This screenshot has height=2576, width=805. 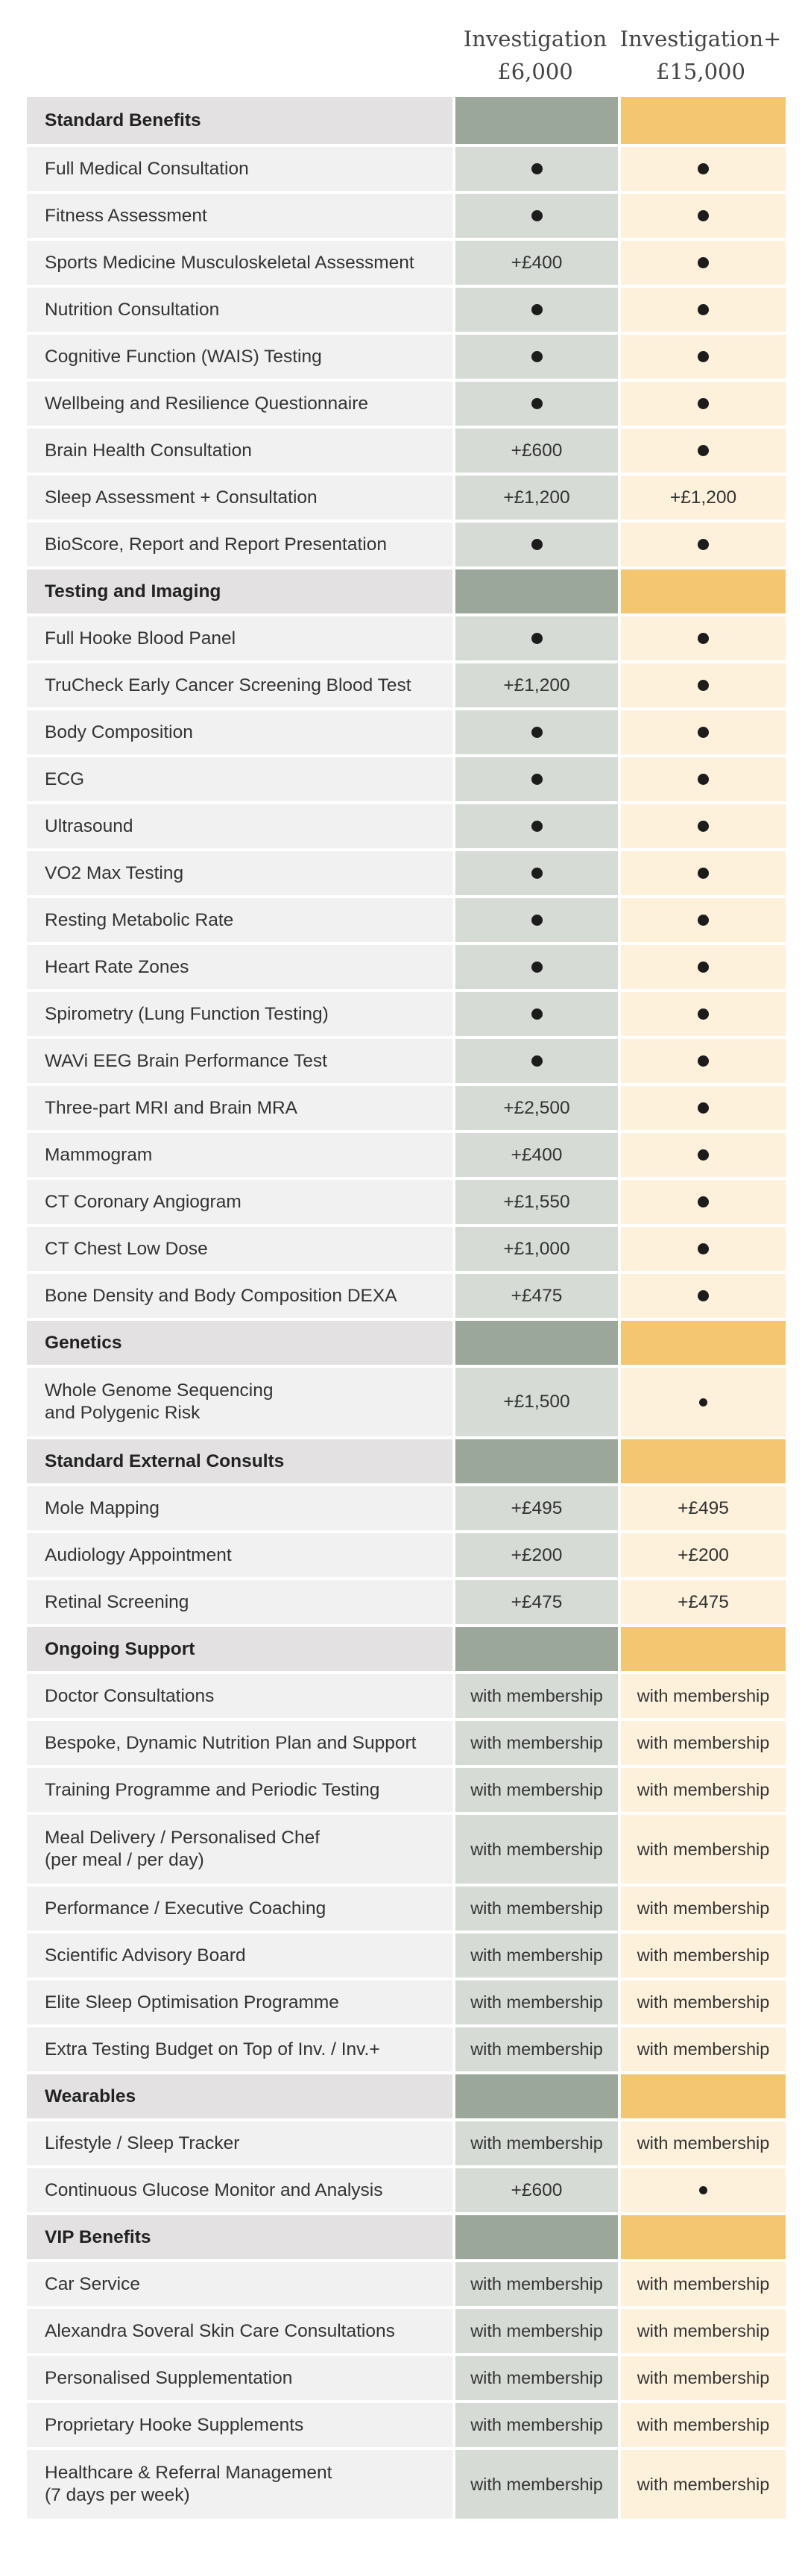 I want to click on price-addon: +£475, so click(x=537, y=1295).